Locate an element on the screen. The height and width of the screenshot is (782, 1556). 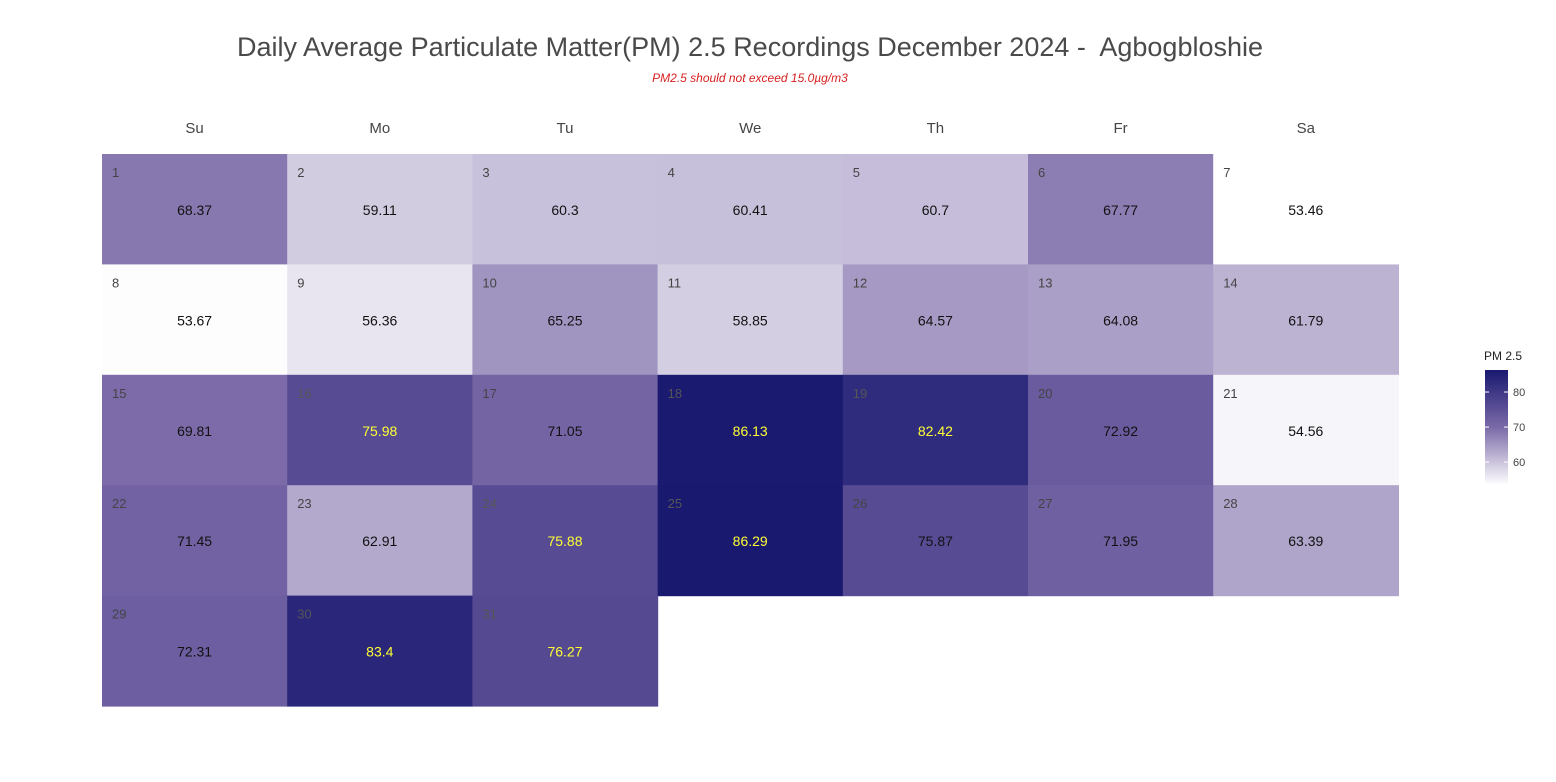
weekday-label-mo: Mo is located at coordinates (379, 128).